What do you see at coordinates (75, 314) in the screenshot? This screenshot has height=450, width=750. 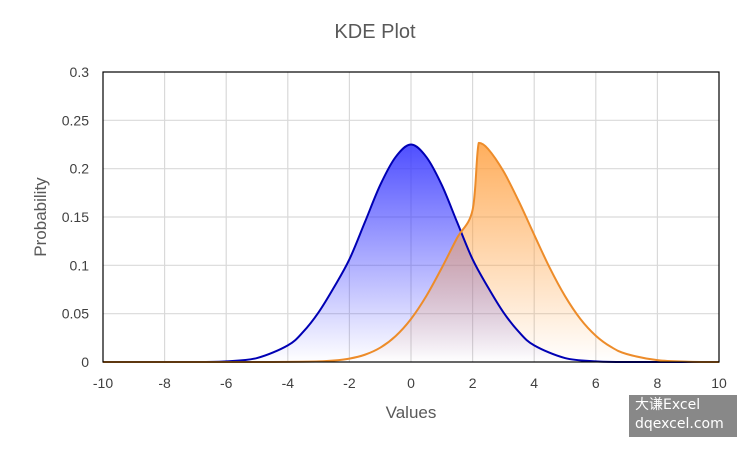 I see `y-tick-label: 0.05` at bounding box center [75, 314].